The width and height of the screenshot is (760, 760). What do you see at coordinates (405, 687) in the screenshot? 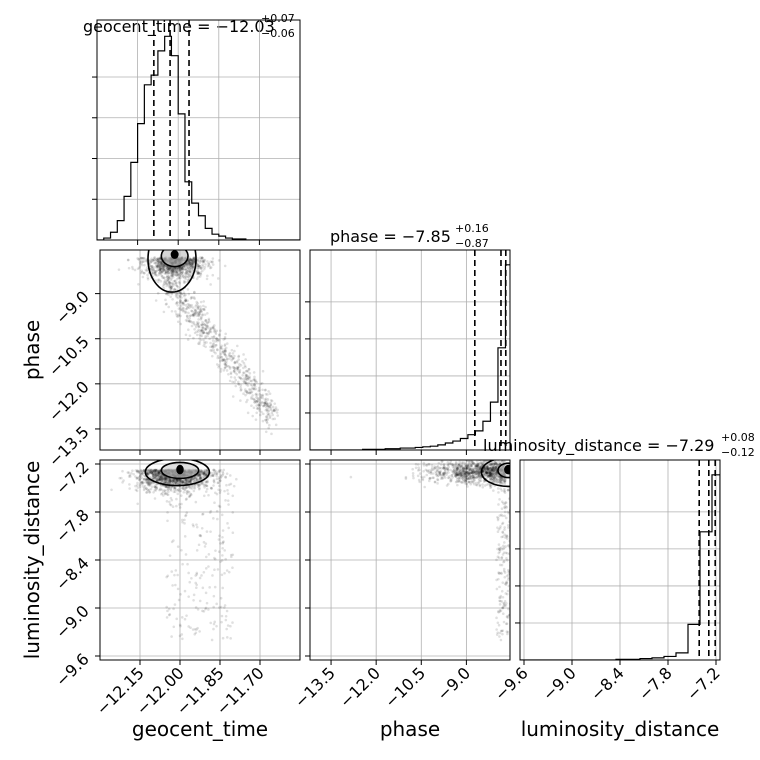
I see `x-tick-label: −10.5` at bounding box center [405, 687].